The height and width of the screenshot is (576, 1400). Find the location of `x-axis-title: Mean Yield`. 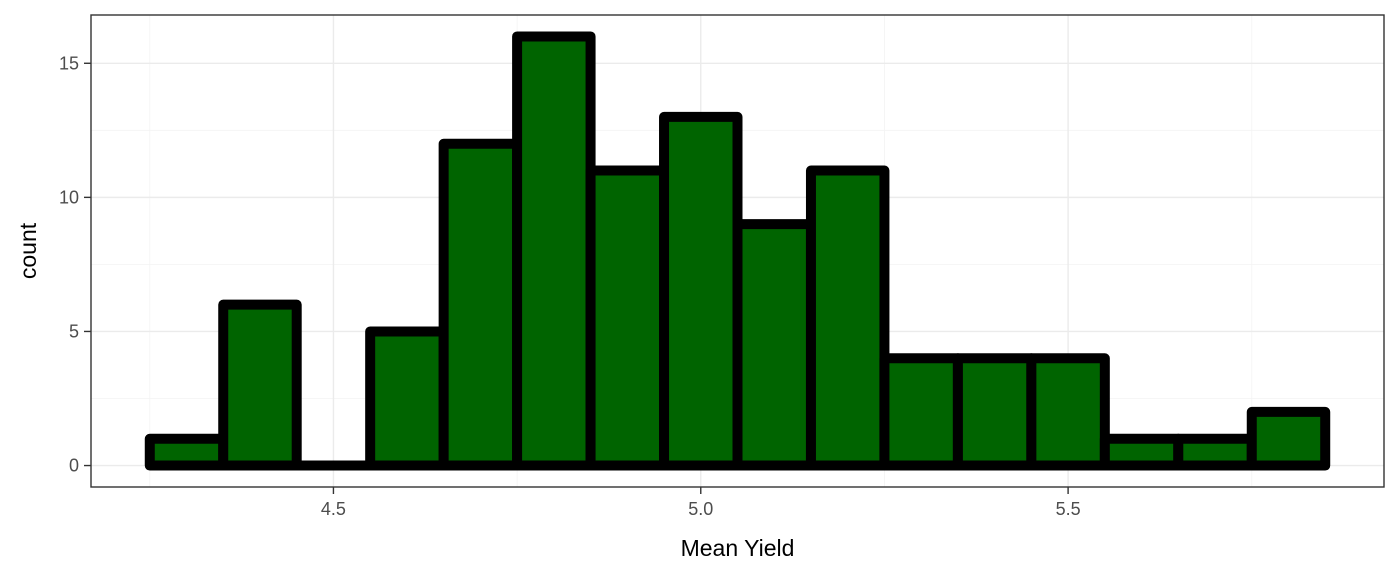

x-axis-title: Mean Yield is located at coordinates (738, 548).